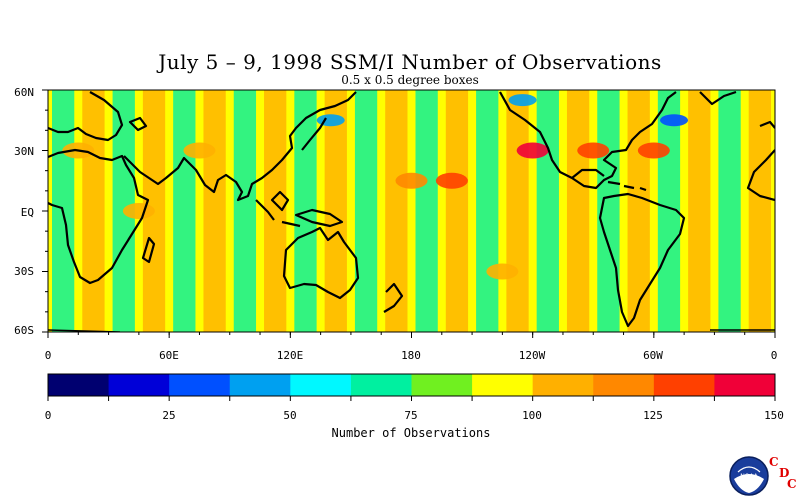 The height and width of the screenshot is (500, 800). Describe the element at coordinates (48, 415) in the screenshot. I see `colorbar-tick-0: 0` at that location.